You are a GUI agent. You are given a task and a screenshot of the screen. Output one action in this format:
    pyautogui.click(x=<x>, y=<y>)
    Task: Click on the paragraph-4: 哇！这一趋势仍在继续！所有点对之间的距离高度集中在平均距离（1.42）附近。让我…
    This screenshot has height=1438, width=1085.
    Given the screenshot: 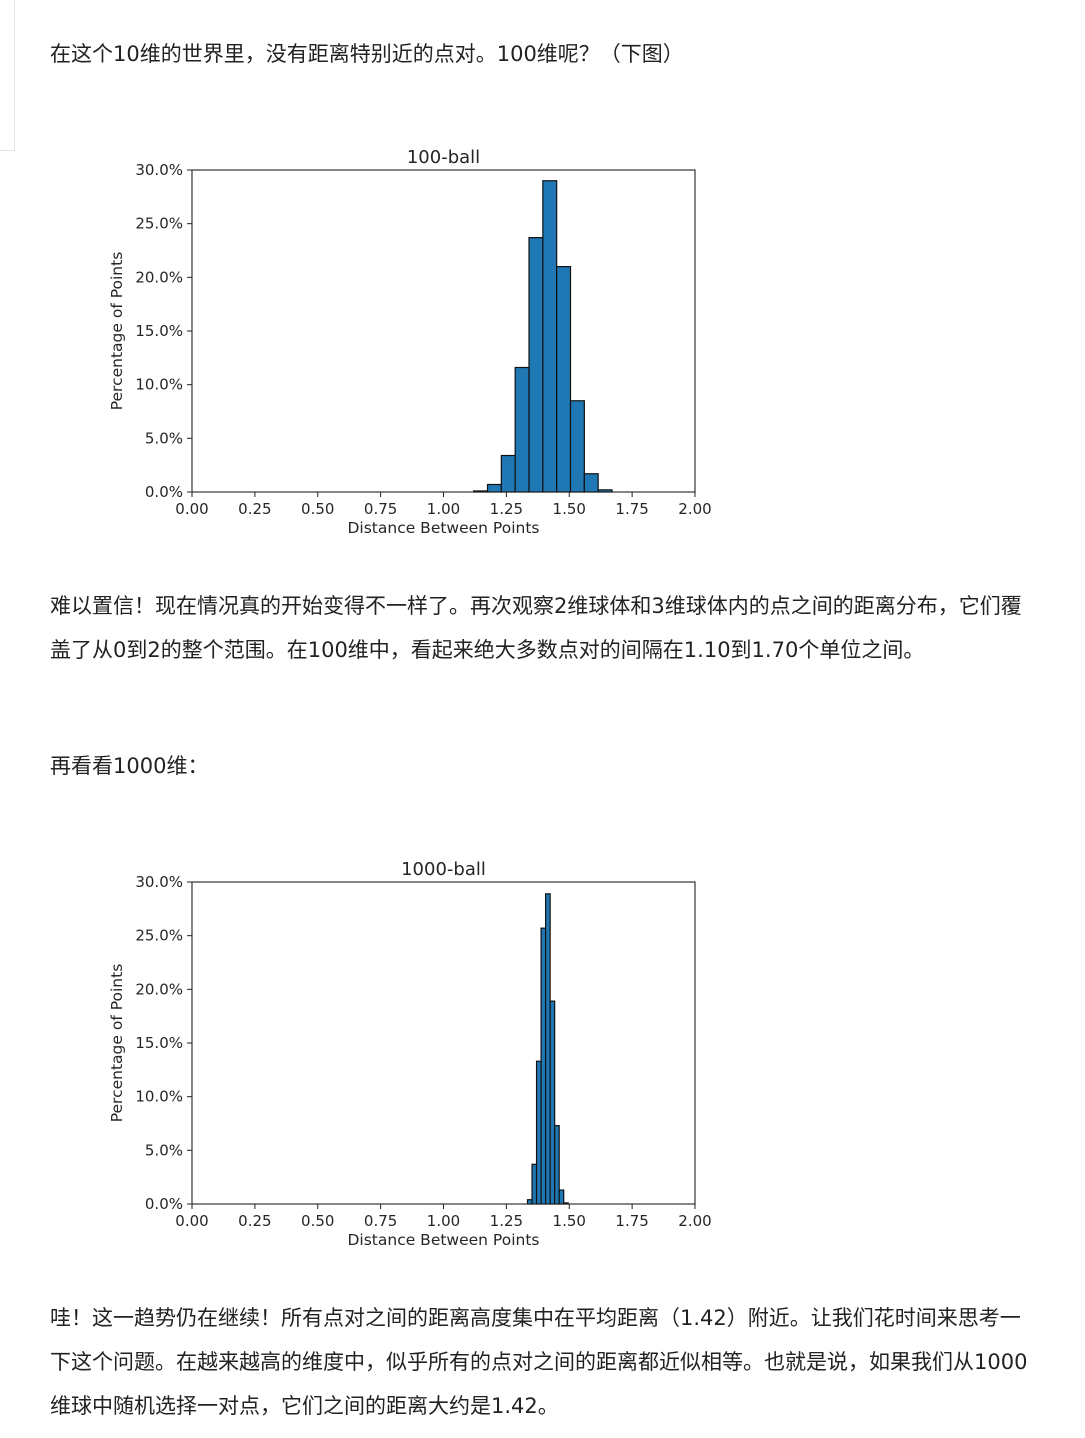 What is the action you would take?
    pyautogui.click(x=539, y=1362)
    